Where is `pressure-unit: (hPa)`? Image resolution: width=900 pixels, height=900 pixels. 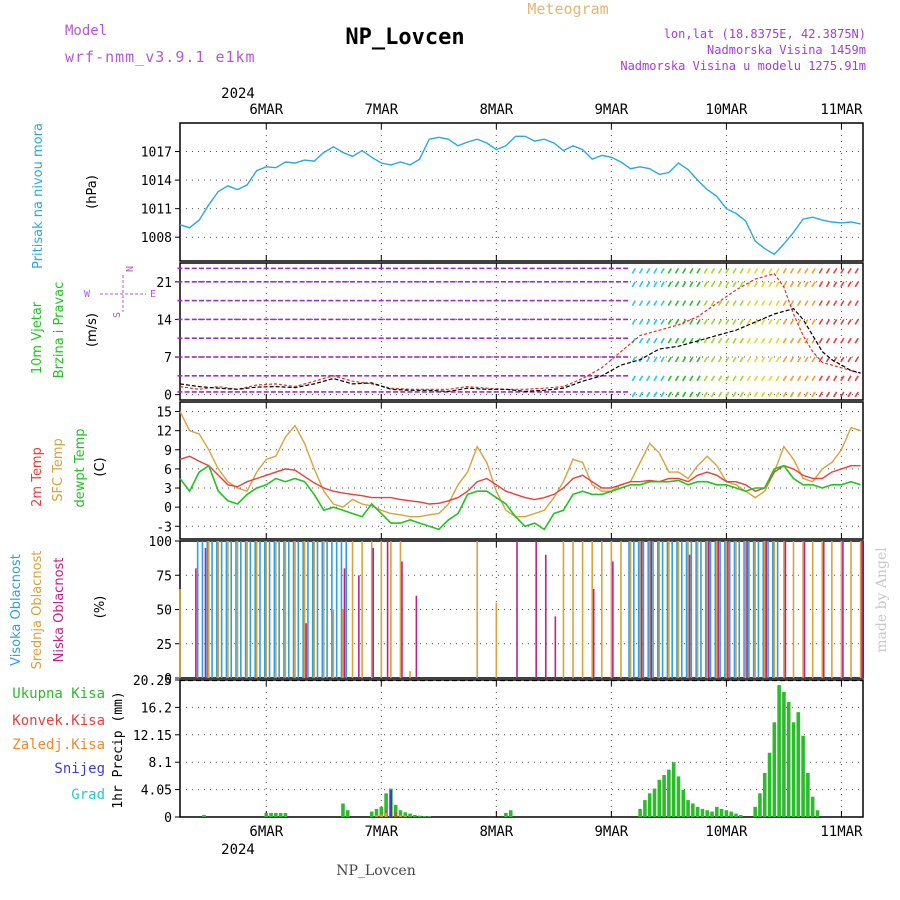
pressure-unit: (hPa) is located at coordinates (92, 192).